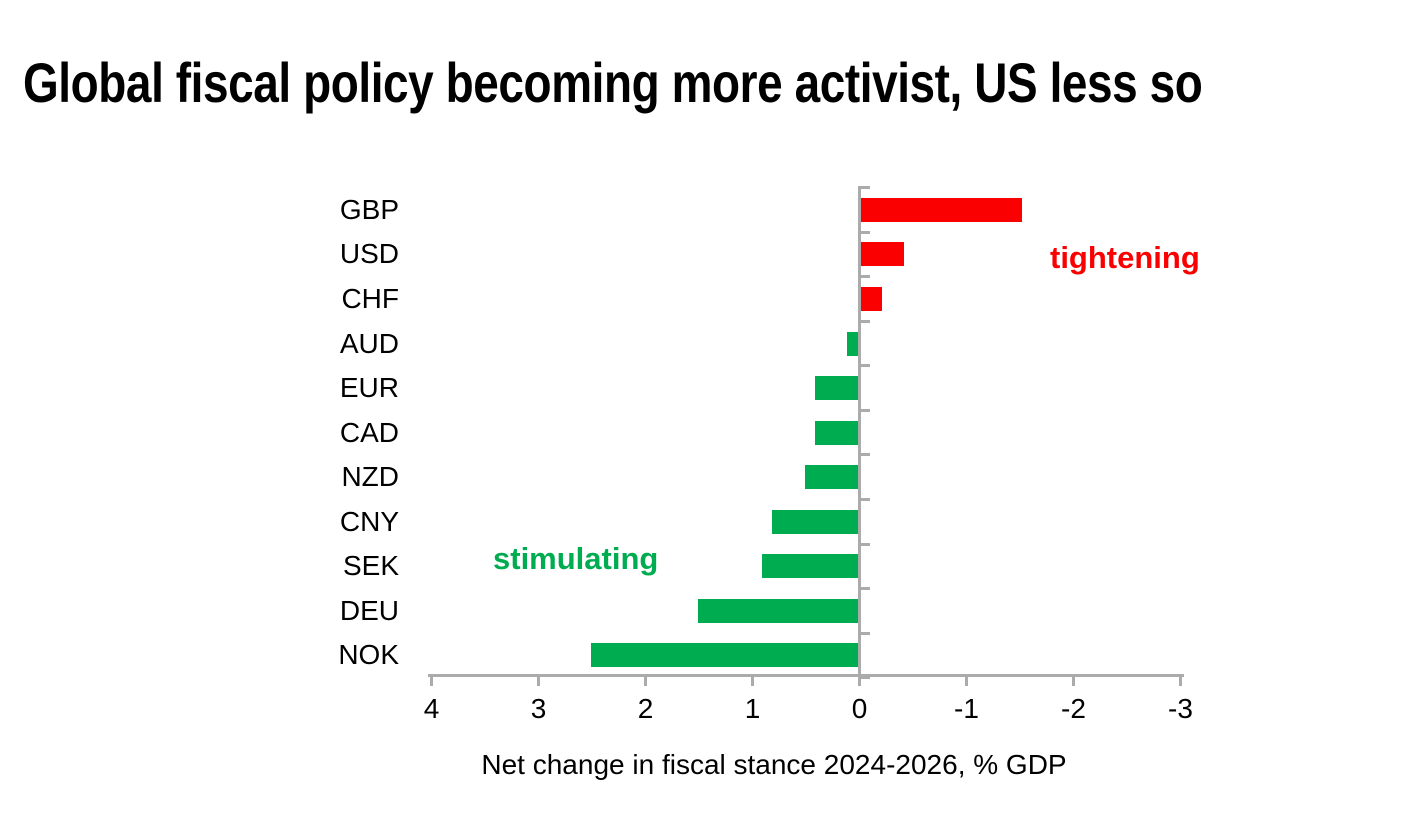 Image resolution: width=1414 pixels, height=815 pixels. Describe the element at coordinates (1073, 708) in the screenshot. I see `x-tick-label: -2` at that location.